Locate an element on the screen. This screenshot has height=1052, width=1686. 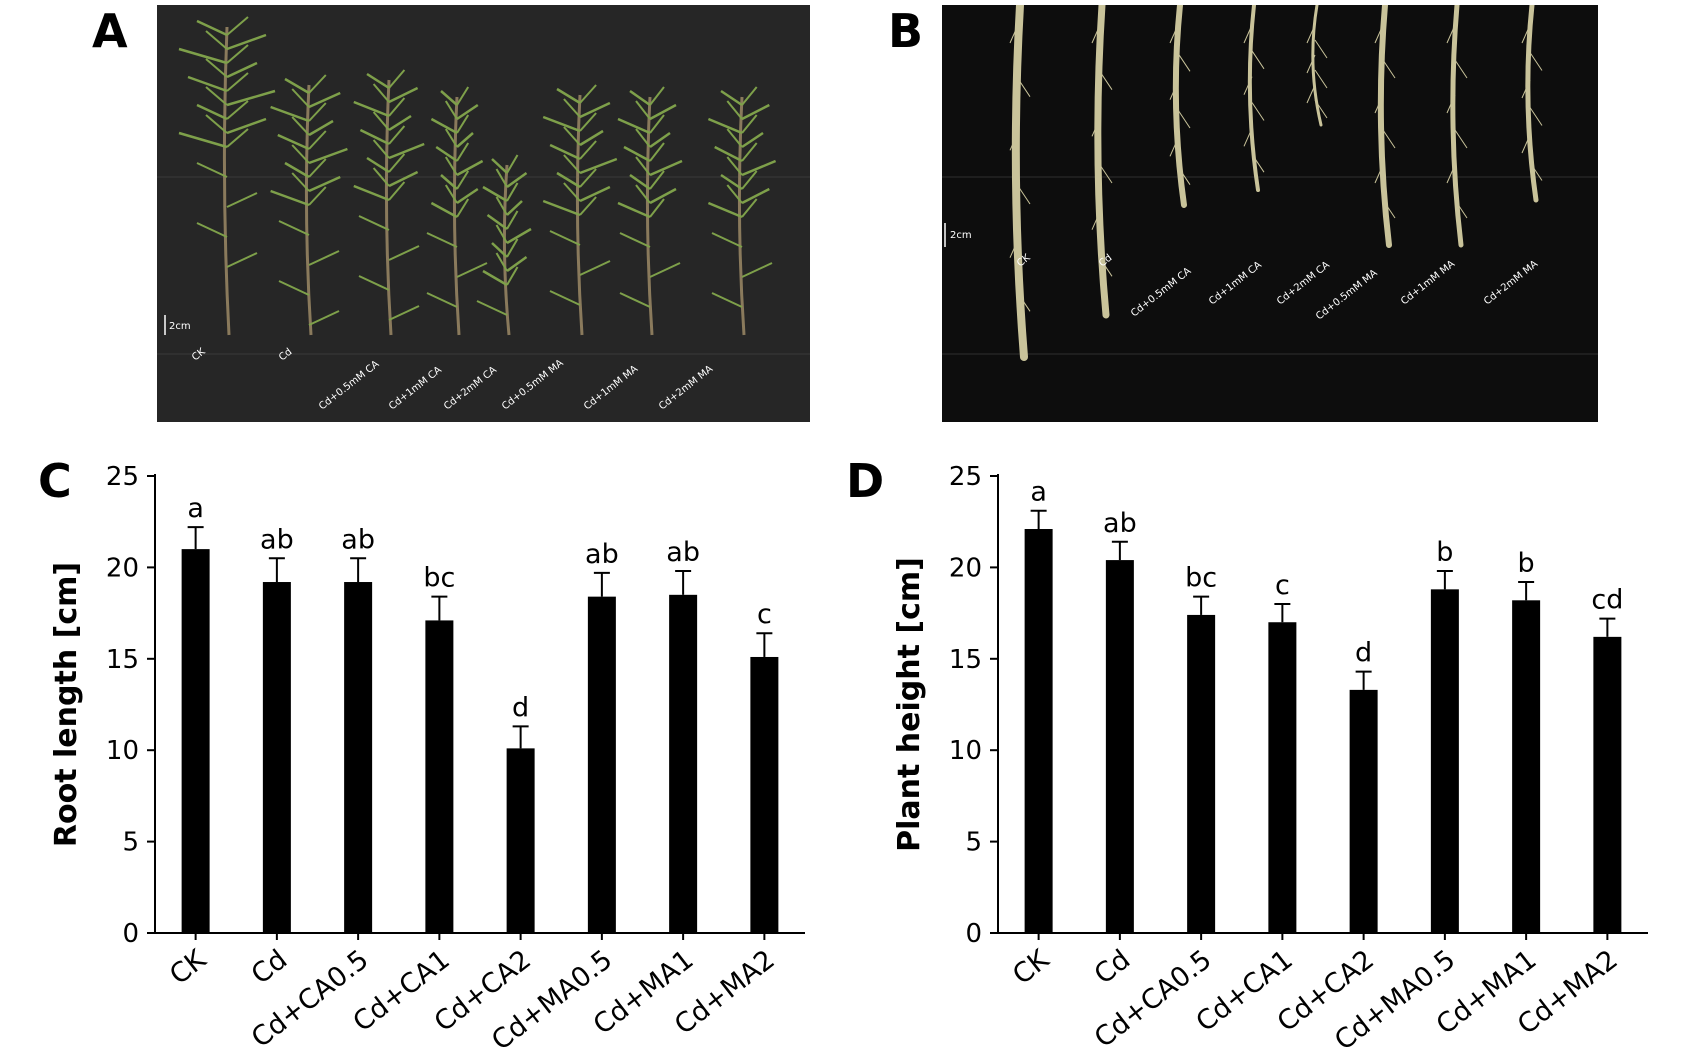
root-length-significance-label: d is located at coordinates (520, 707).